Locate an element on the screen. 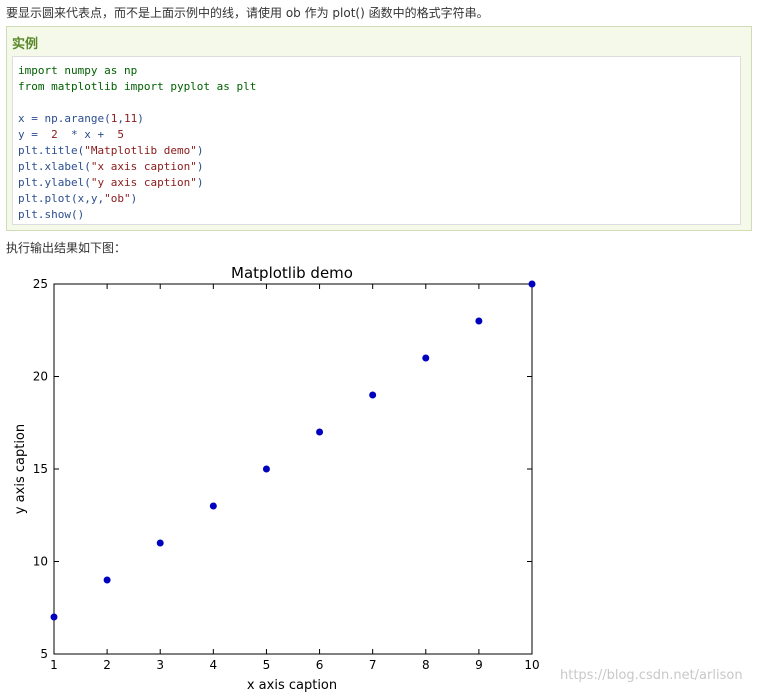 Image resolution: width=760 pixels, height=698 pixels. x-tick-label: 7 is located at coordinates (373, 665).